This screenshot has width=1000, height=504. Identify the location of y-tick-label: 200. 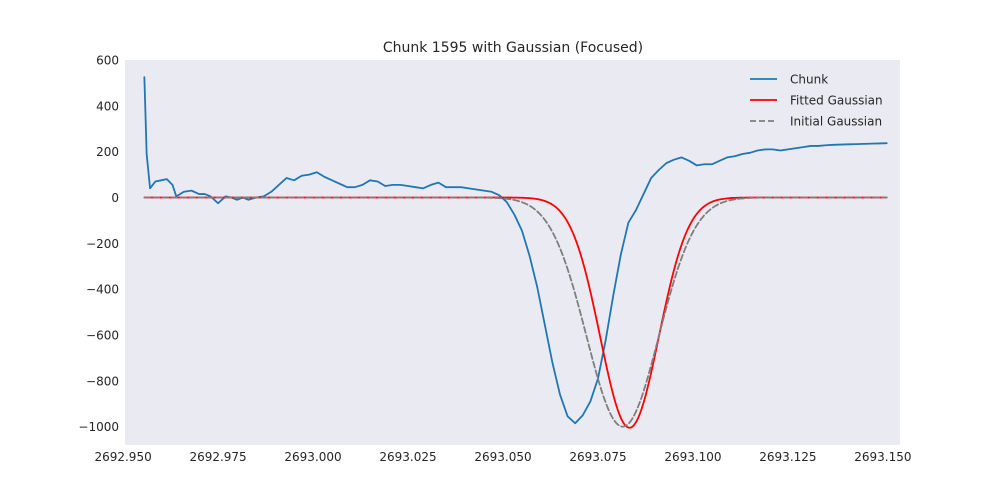
(107, 152).